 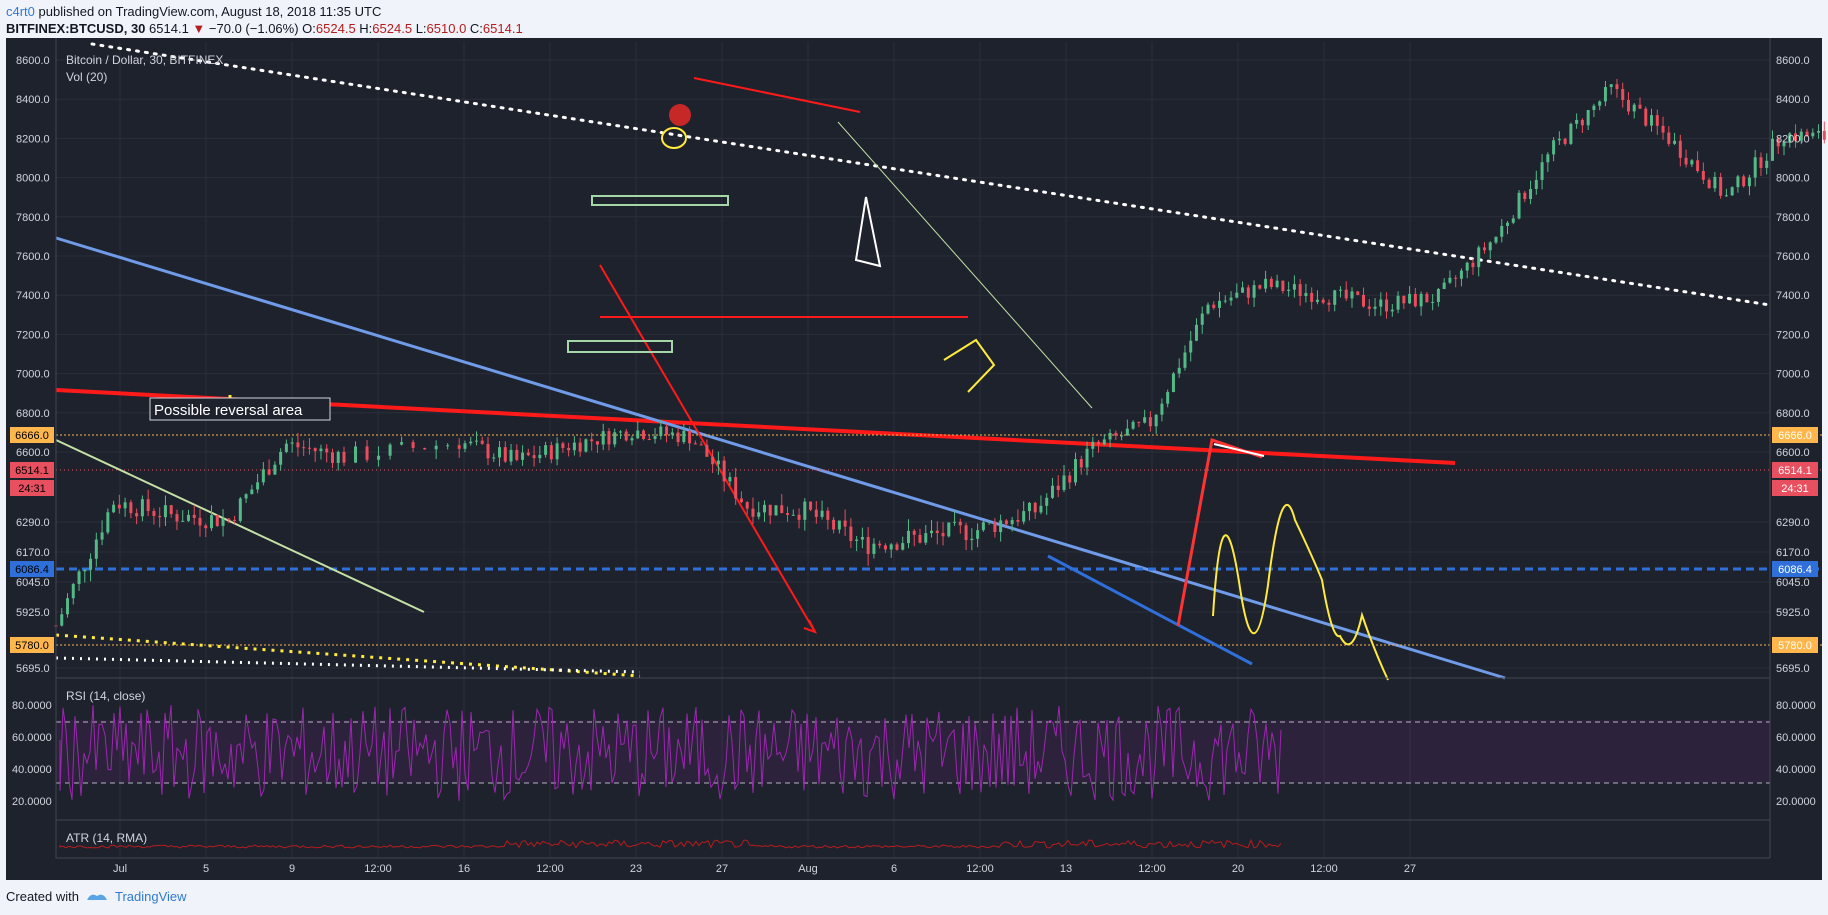 What do you see at coordinates (32, 706) in the screenshot?
I see `rsi-tick-label-left: 80.0000` at bounding box center [32, 706].